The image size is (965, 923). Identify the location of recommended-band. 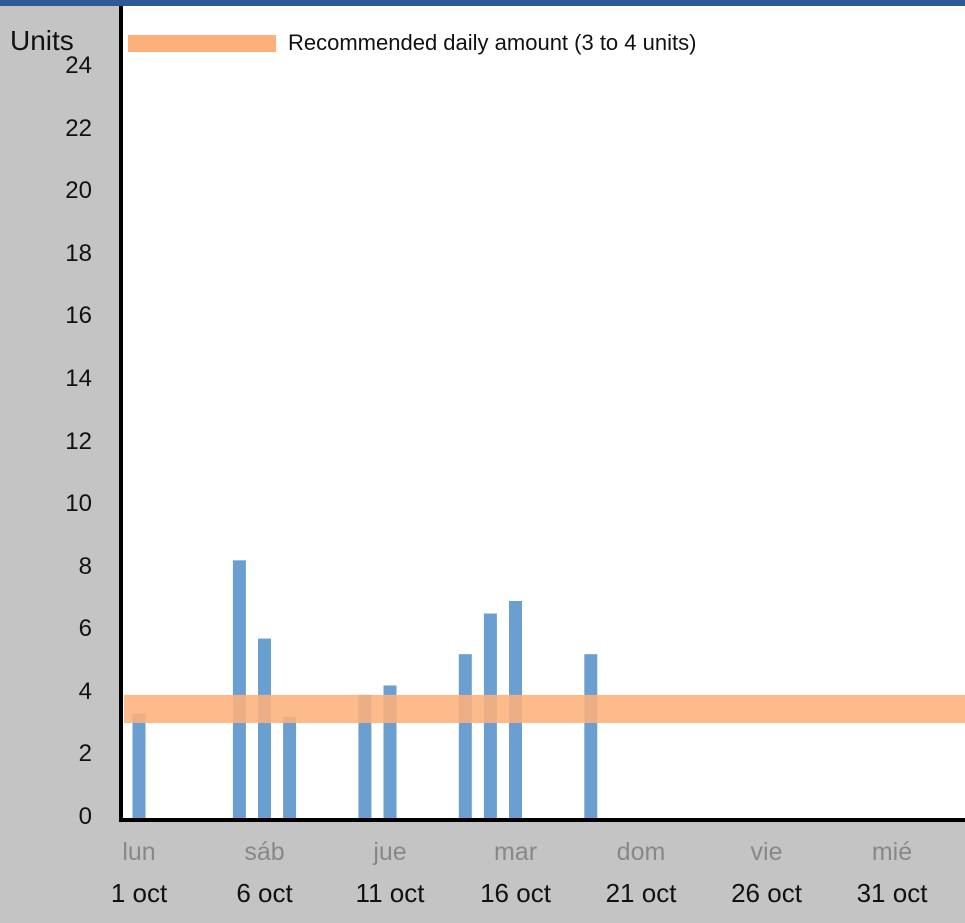
(544, 709).